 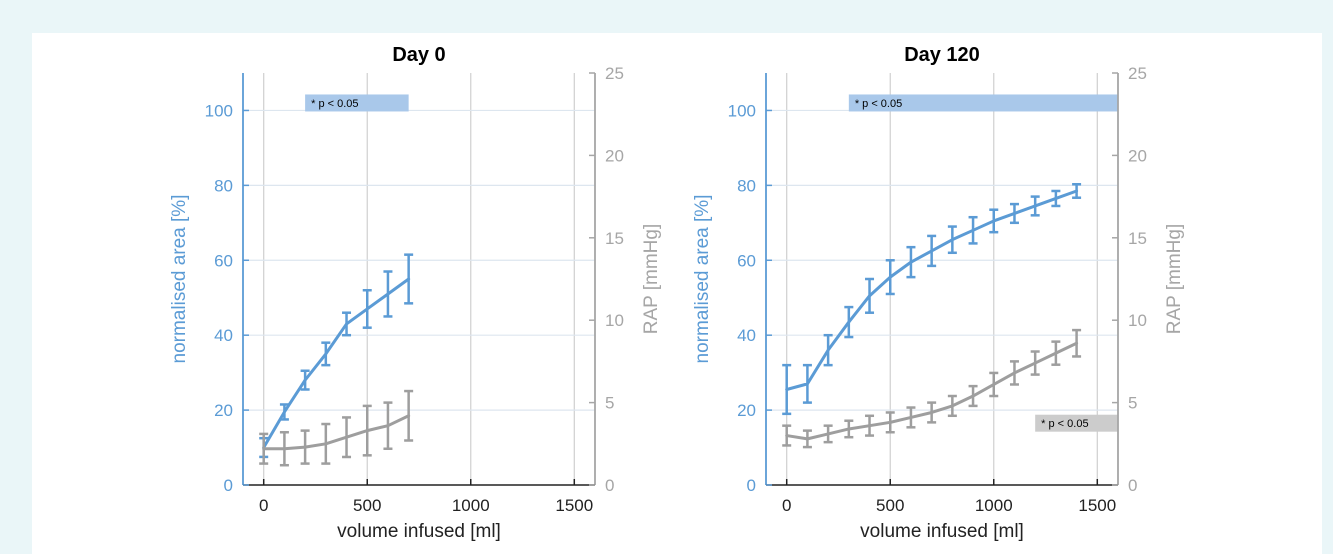 What do you see at coordinates (418, 55) in the screenshot?
I see `chart-title: Day 0` at bounding box center [418, 55].